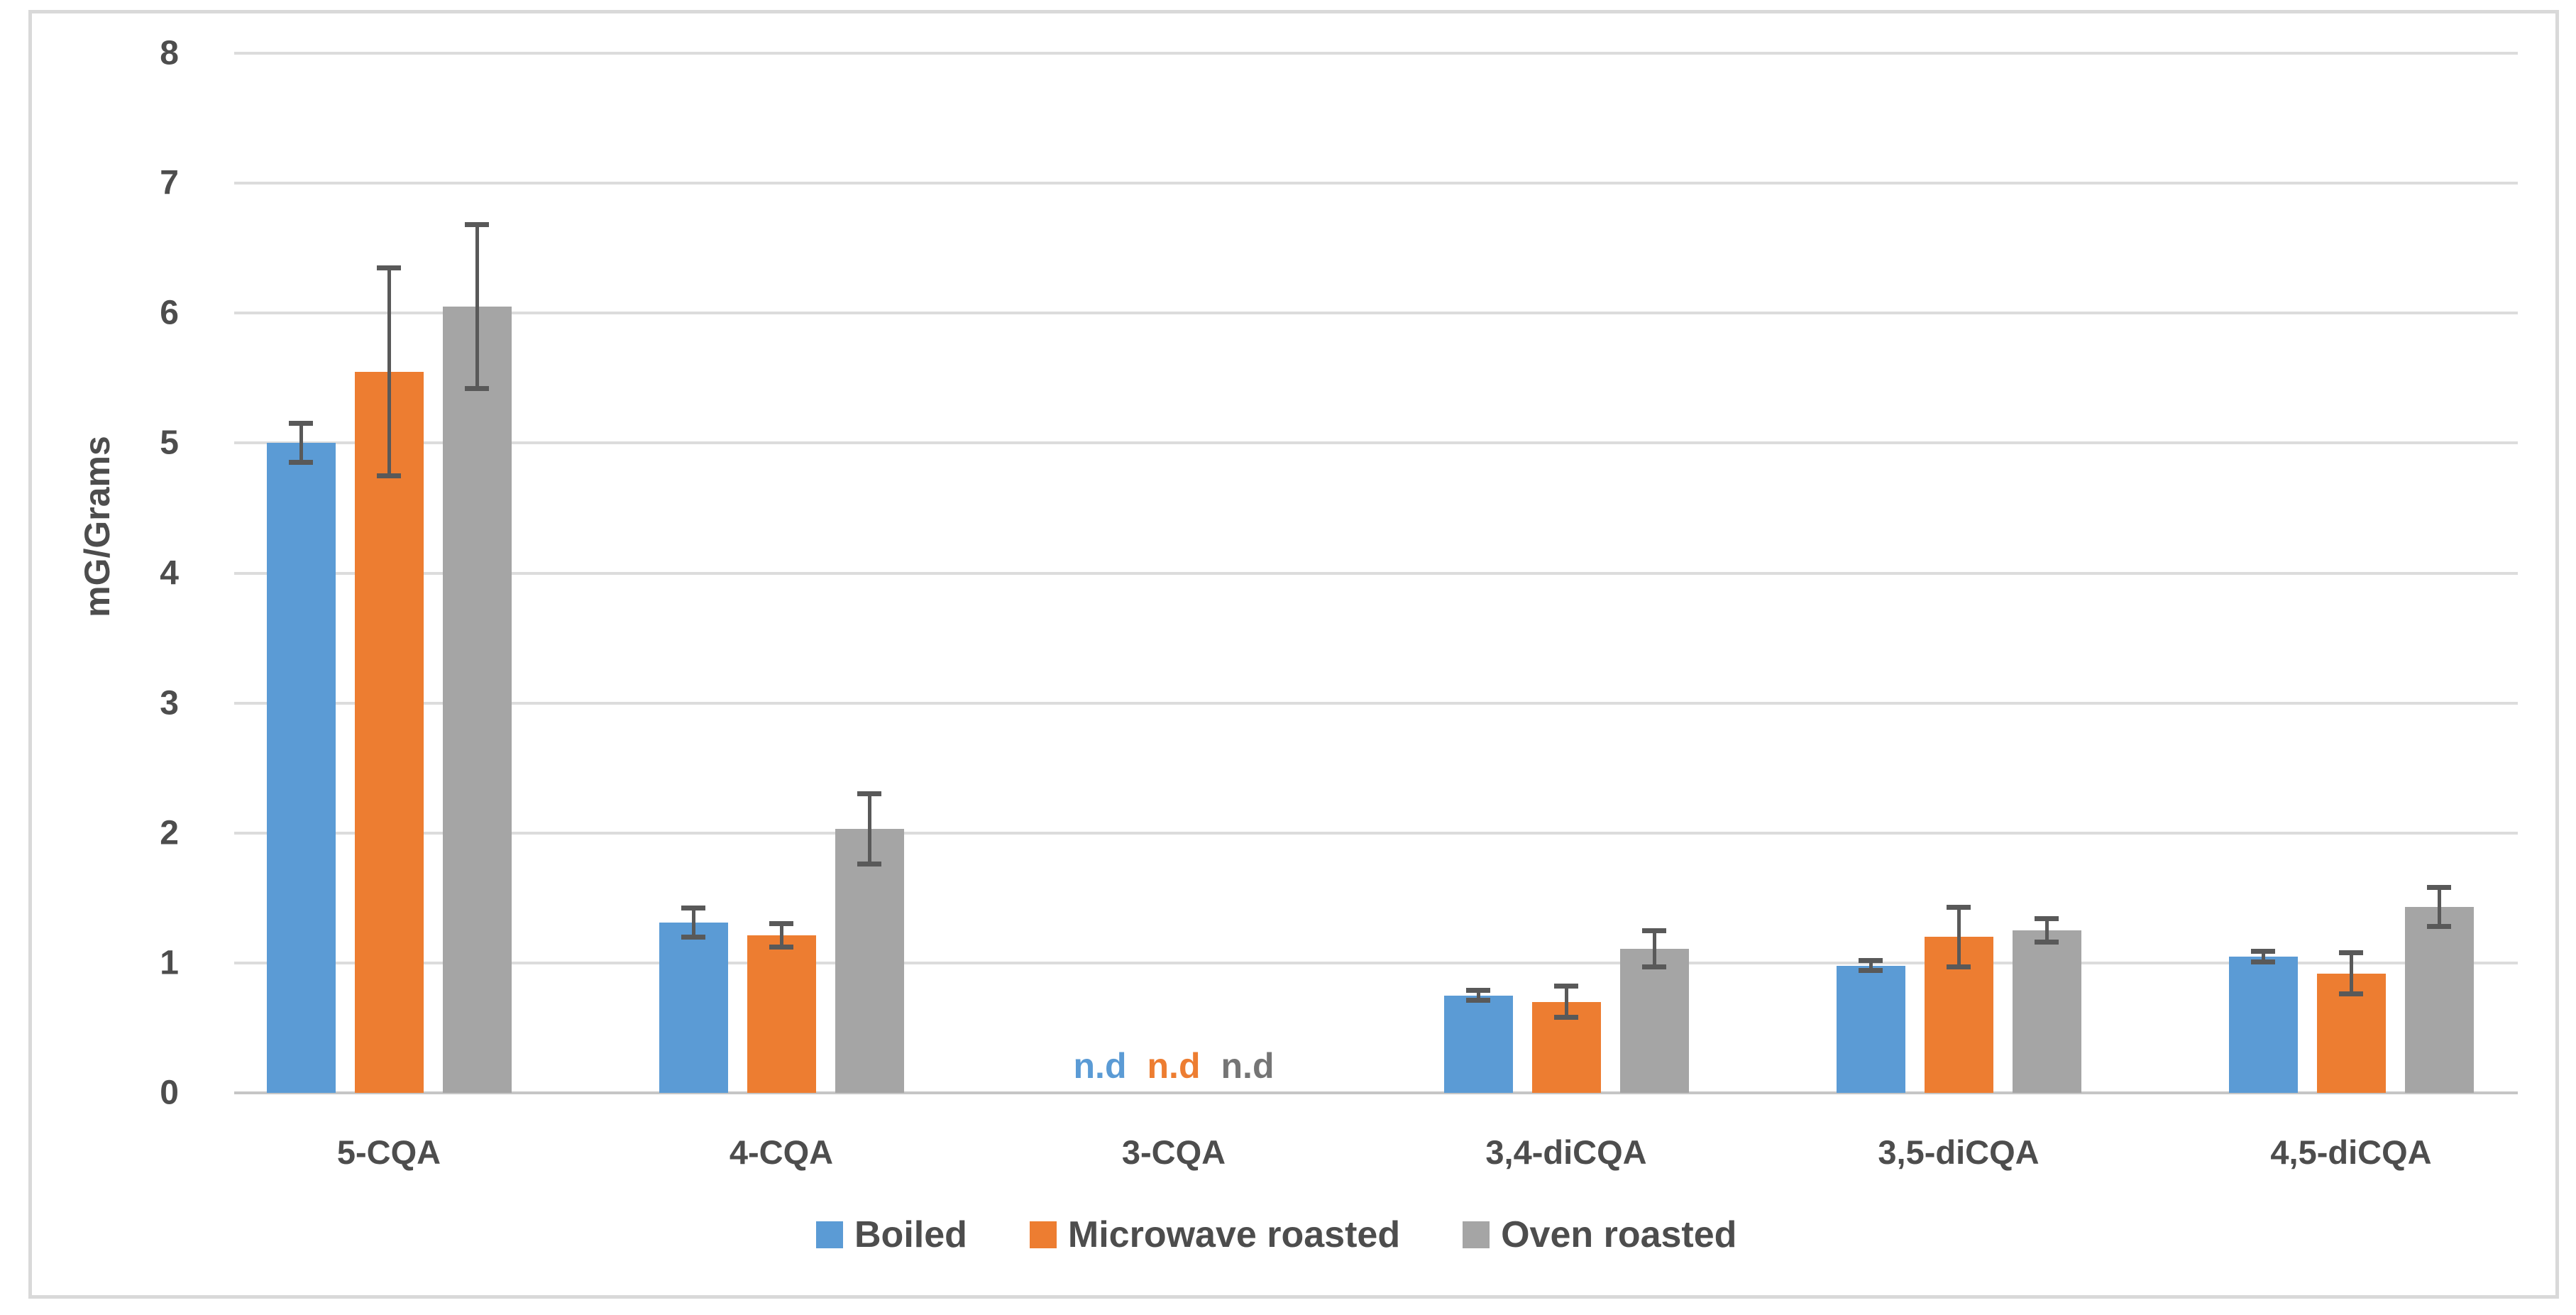 The width and height of the screenshot is (2576, 1315). What do you see at coordinates (389, 372) in the screenshot?
I see `error-bar-microwave-roasted-5-cqa` at bounding box center [389, 372].